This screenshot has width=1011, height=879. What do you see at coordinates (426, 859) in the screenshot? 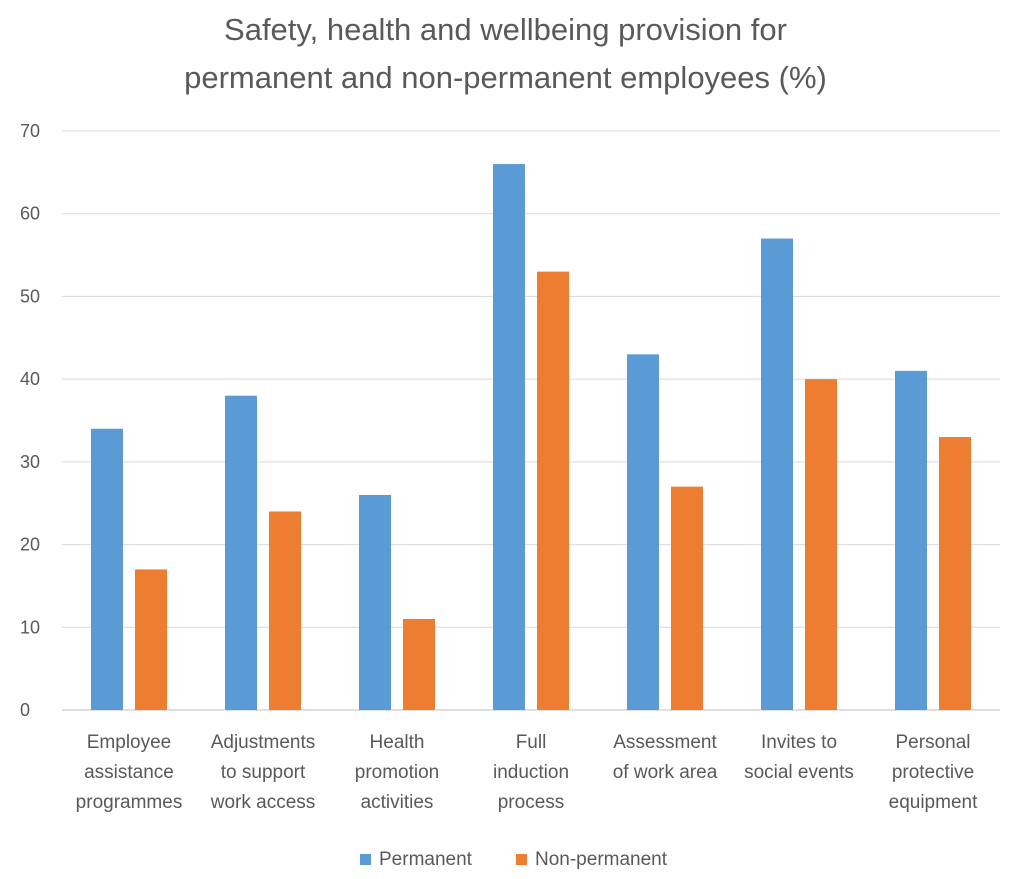
I see `legend-label: Permanent` at bounding box center [426, 859].